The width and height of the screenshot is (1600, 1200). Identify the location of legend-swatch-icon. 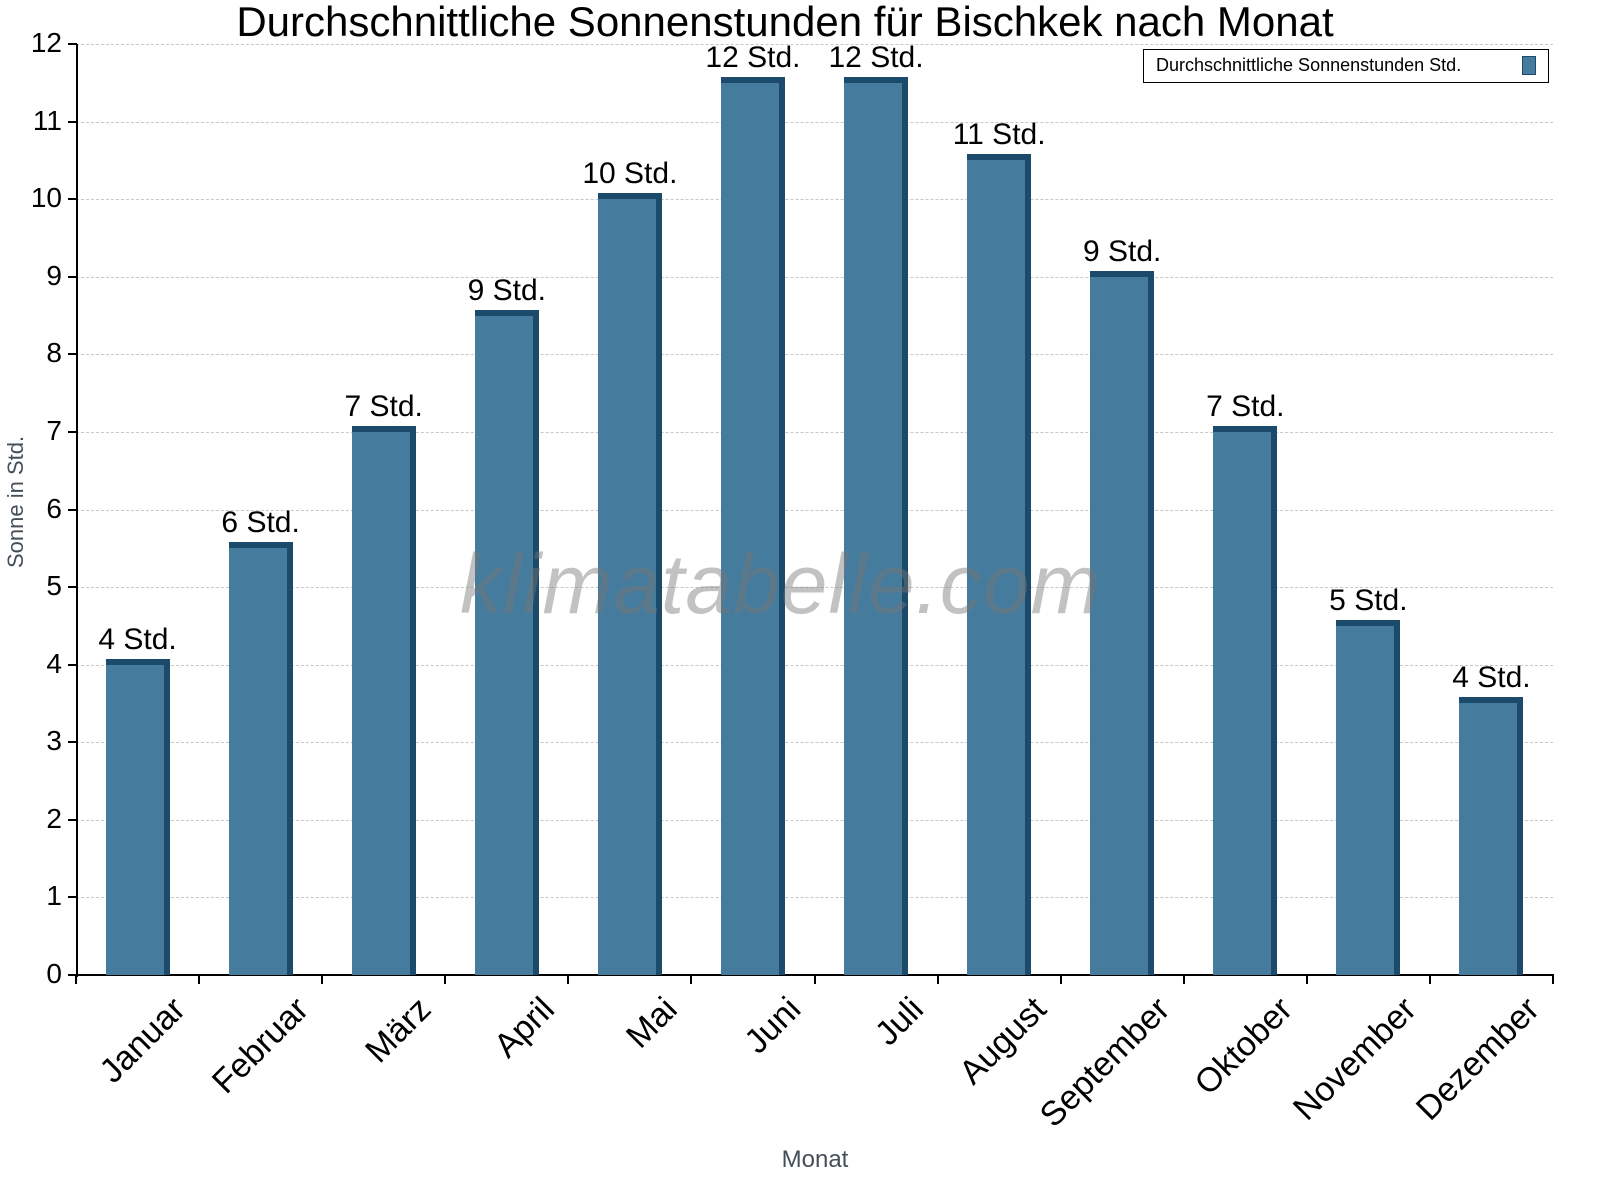
(1529, 65).